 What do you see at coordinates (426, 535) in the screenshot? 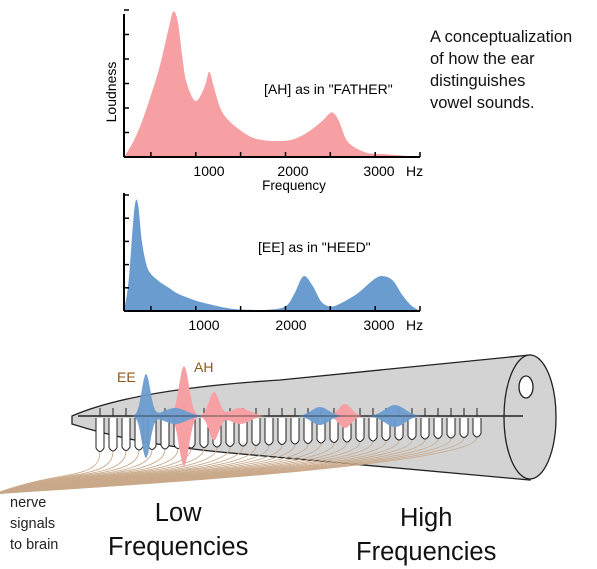
I see `high-frequencies-label: High Frequencies` at bounding box center [426, 535].